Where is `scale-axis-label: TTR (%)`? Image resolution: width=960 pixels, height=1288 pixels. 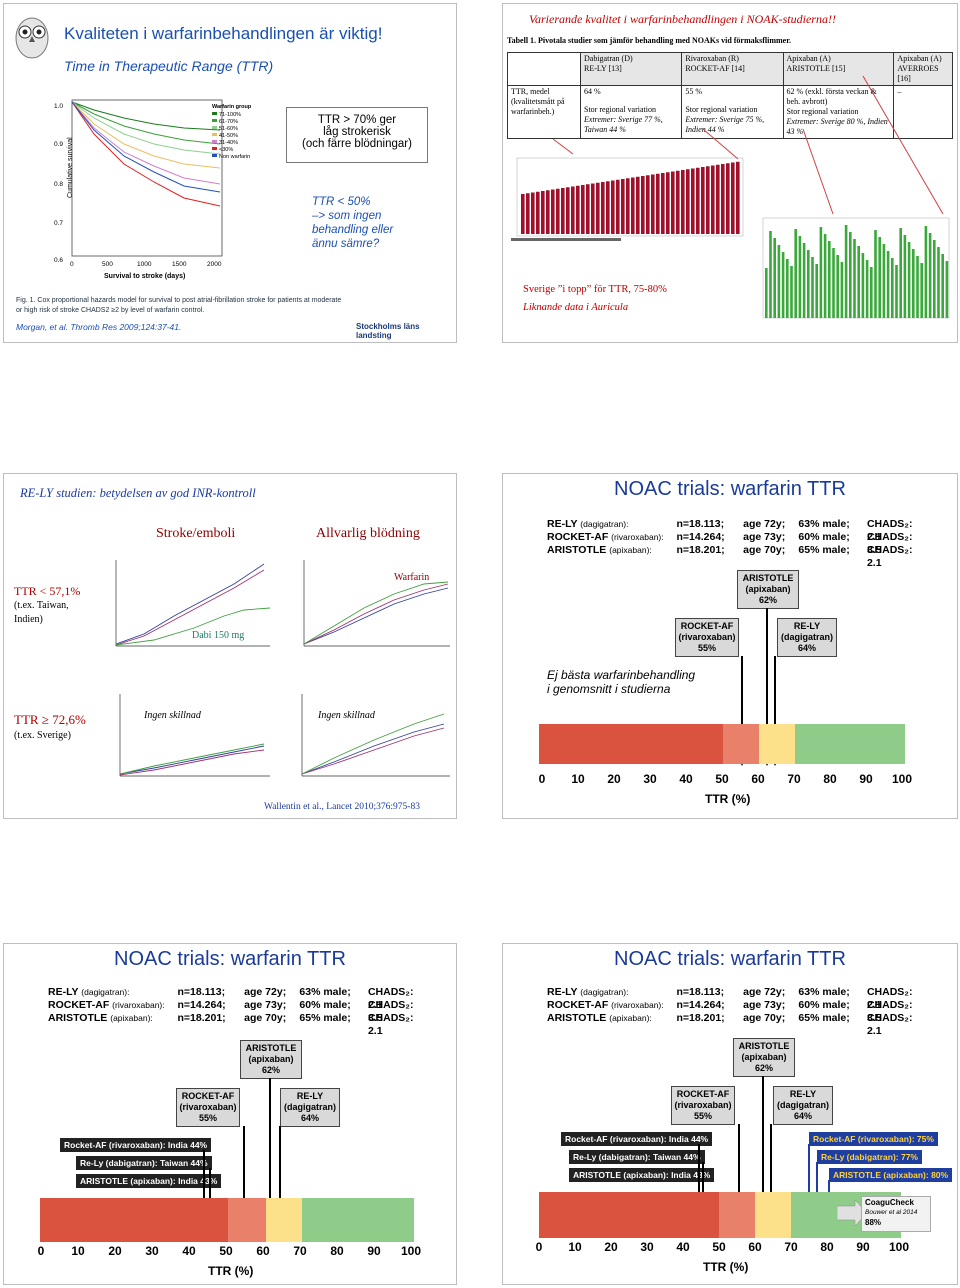
scale-axis-label: TTR (%) is located at coordinates (728, 799).